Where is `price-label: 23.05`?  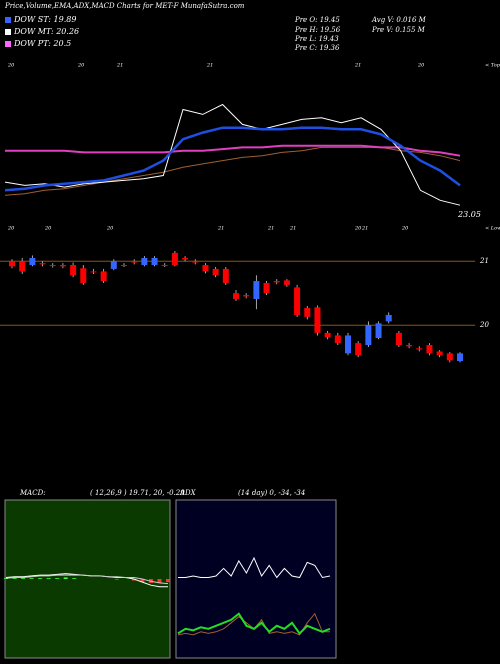 price-label: 23.05 is located at coordinates (469, 214).